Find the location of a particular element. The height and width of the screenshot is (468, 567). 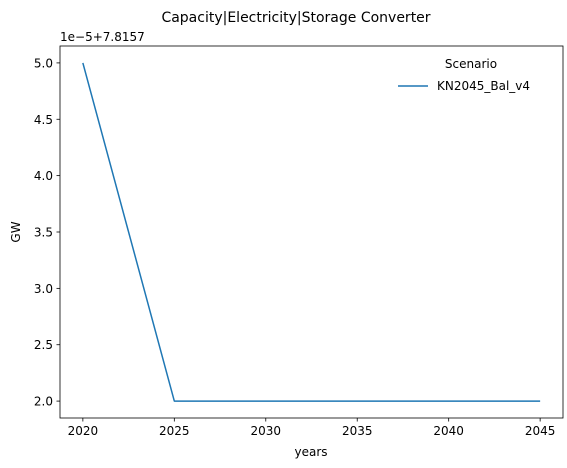

y-tick-label: 5.0 is located at coordinates (43, 63).